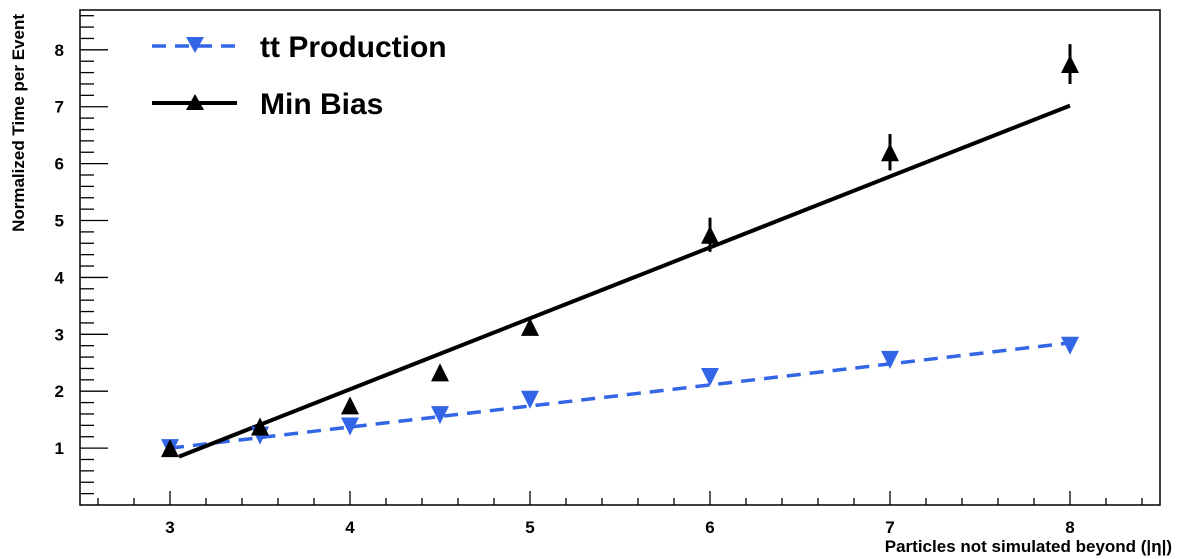 This screenshot has width=1177, height=559. Describe the element at coordinates (350, 527) in the screenshot. I see `x-tick-label: 4` at that location.